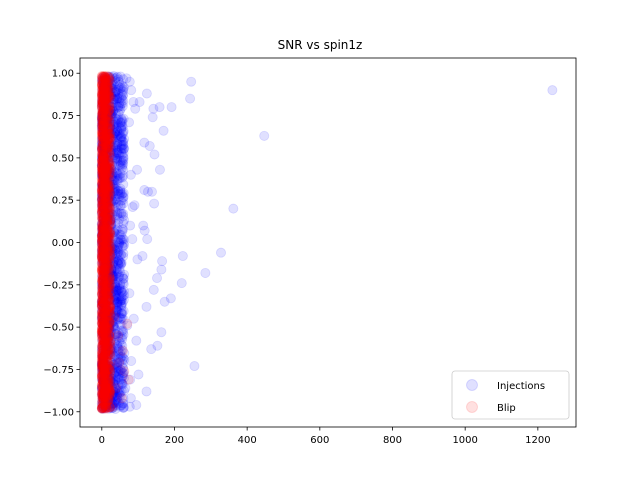  Describe the element at coordinates (58, 328) in the screenshot. I see `y-tick-label: −0.50` at that location.